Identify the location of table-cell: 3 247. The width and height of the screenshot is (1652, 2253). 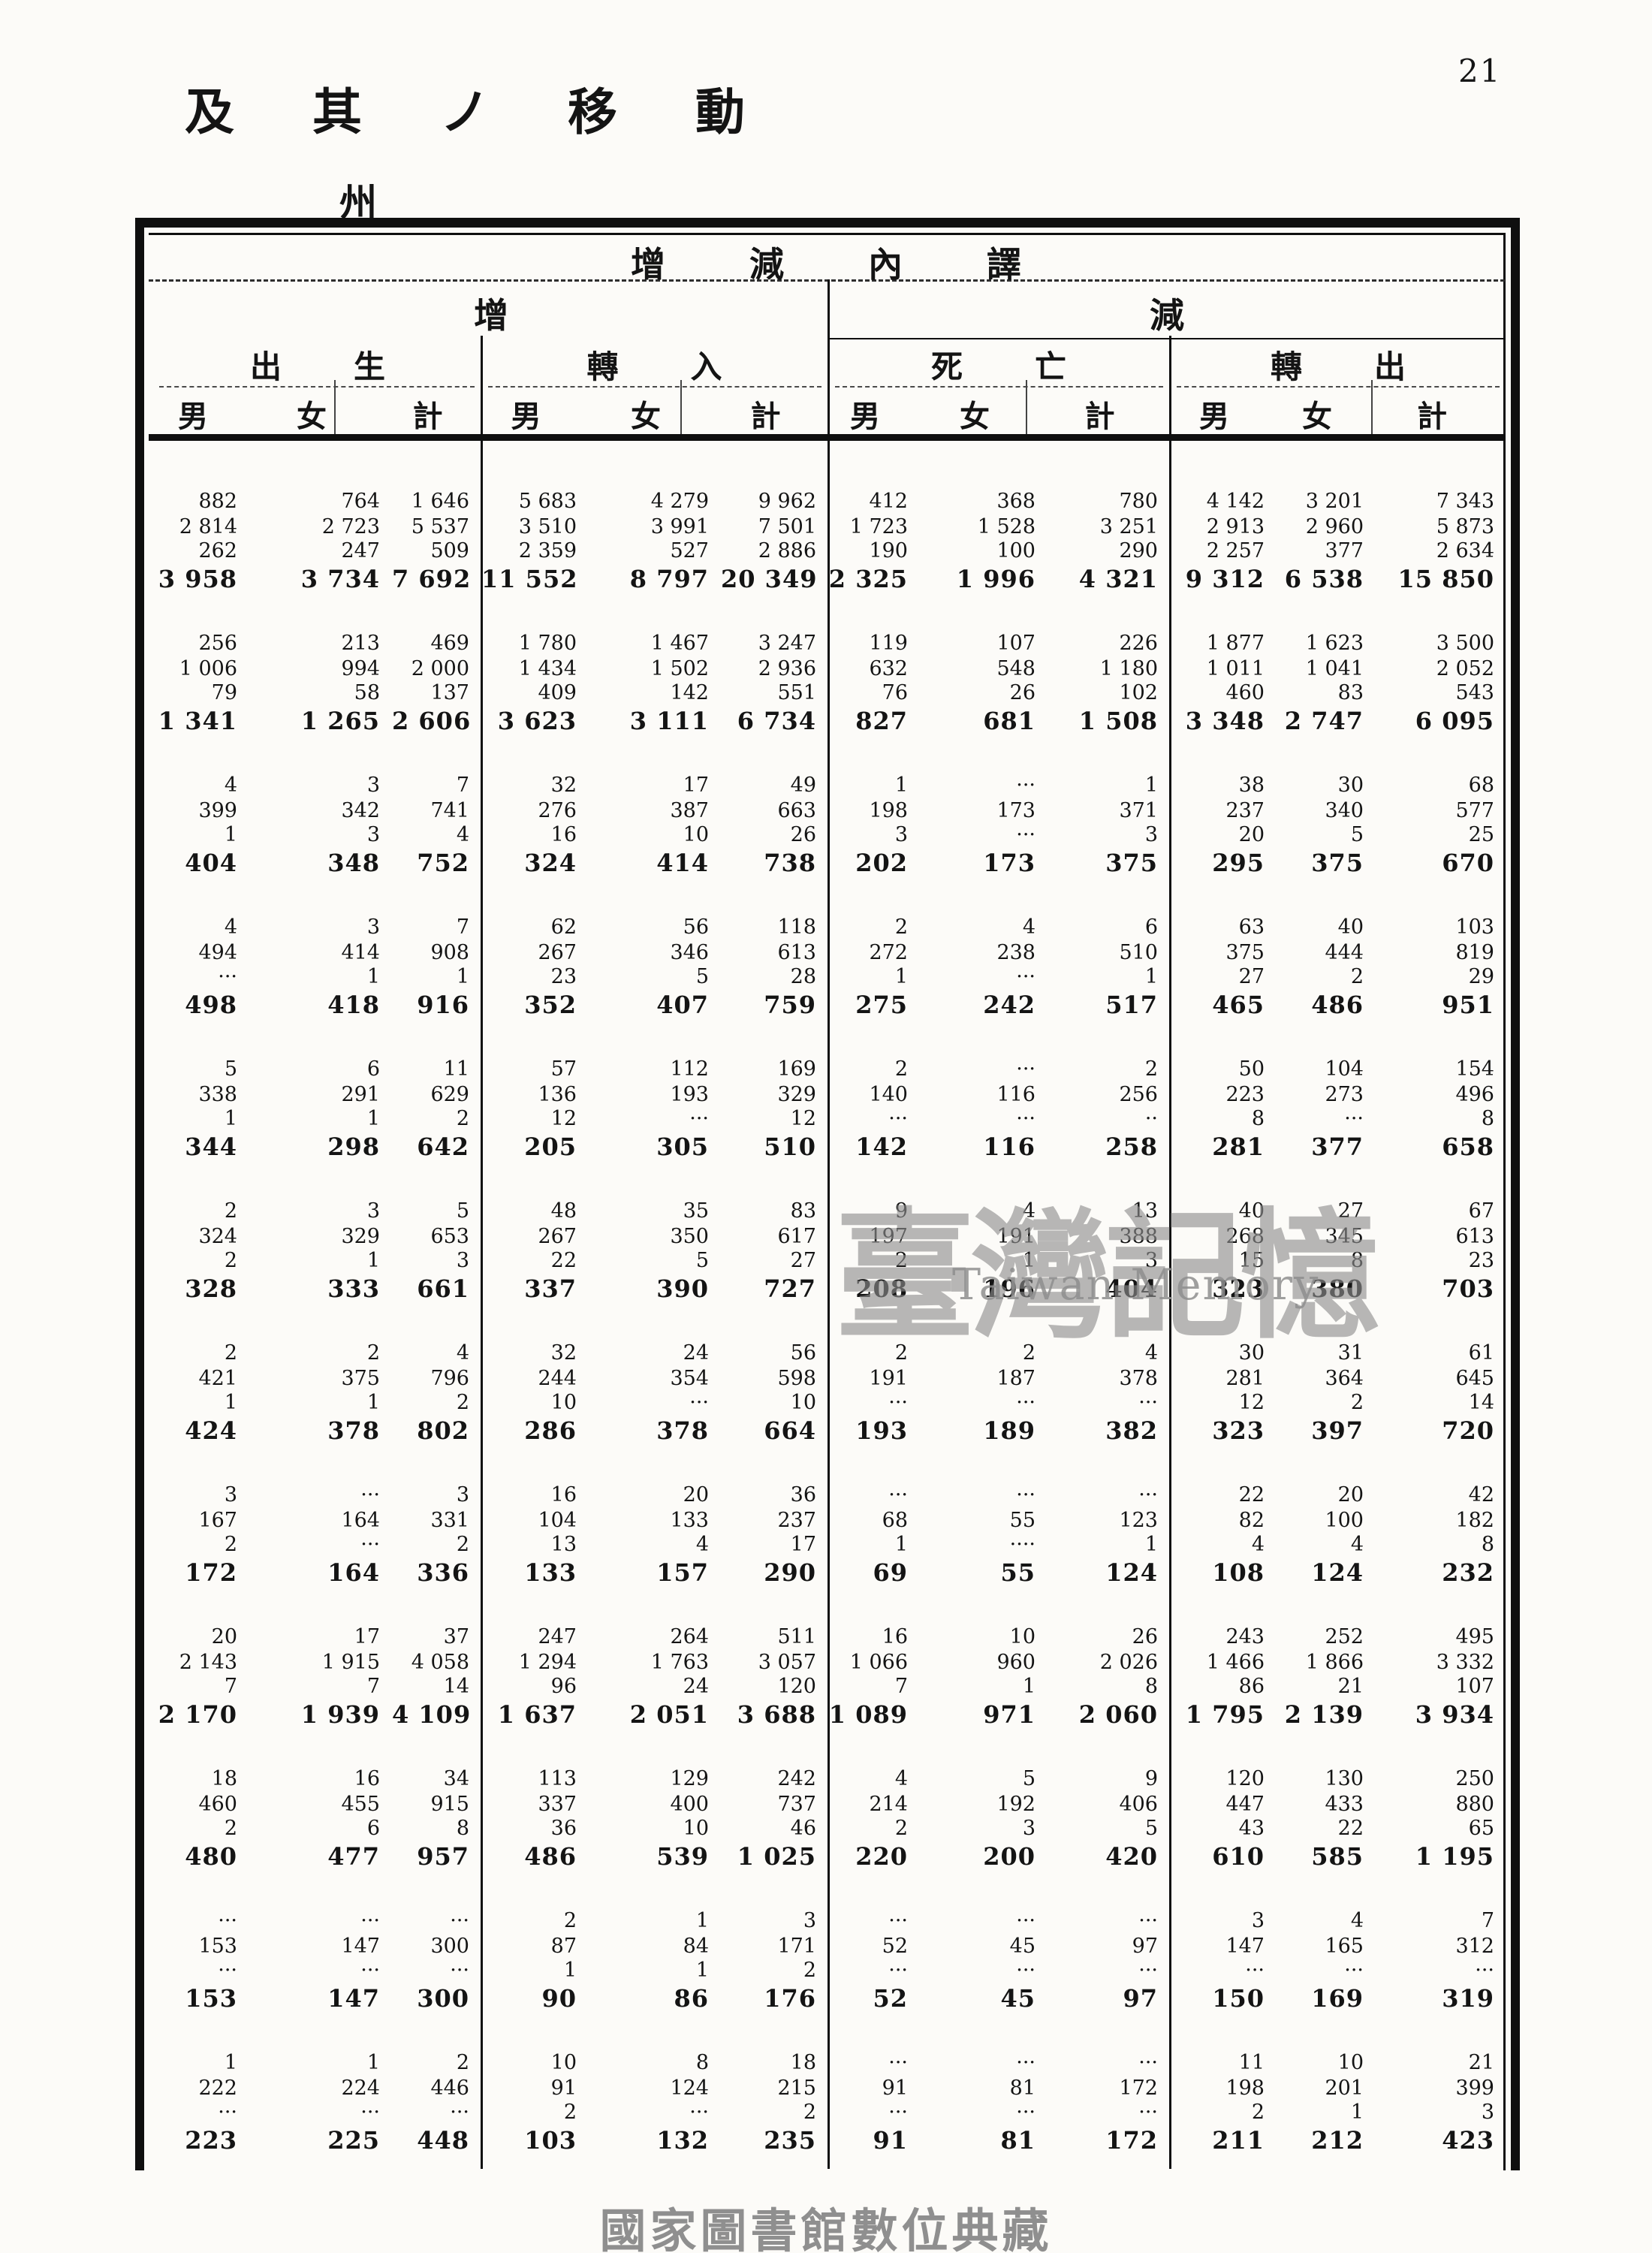
(787, 644).